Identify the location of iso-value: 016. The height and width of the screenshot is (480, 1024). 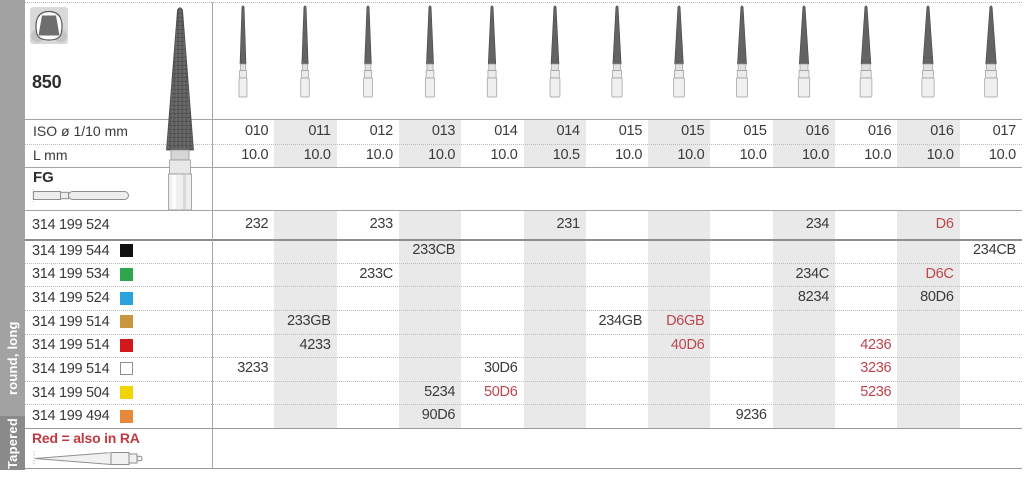
(880, 131).